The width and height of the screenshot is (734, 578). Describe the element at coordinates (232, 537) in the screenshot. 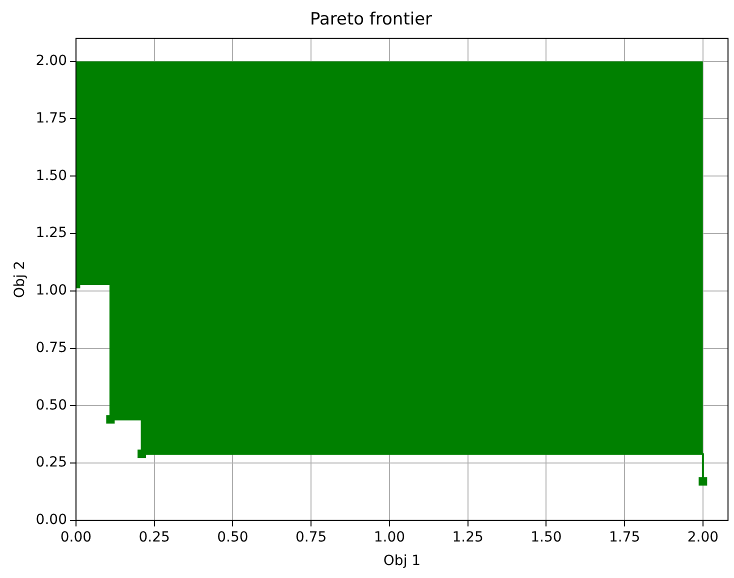

I see `x-tick-label: 0.50` at that location.